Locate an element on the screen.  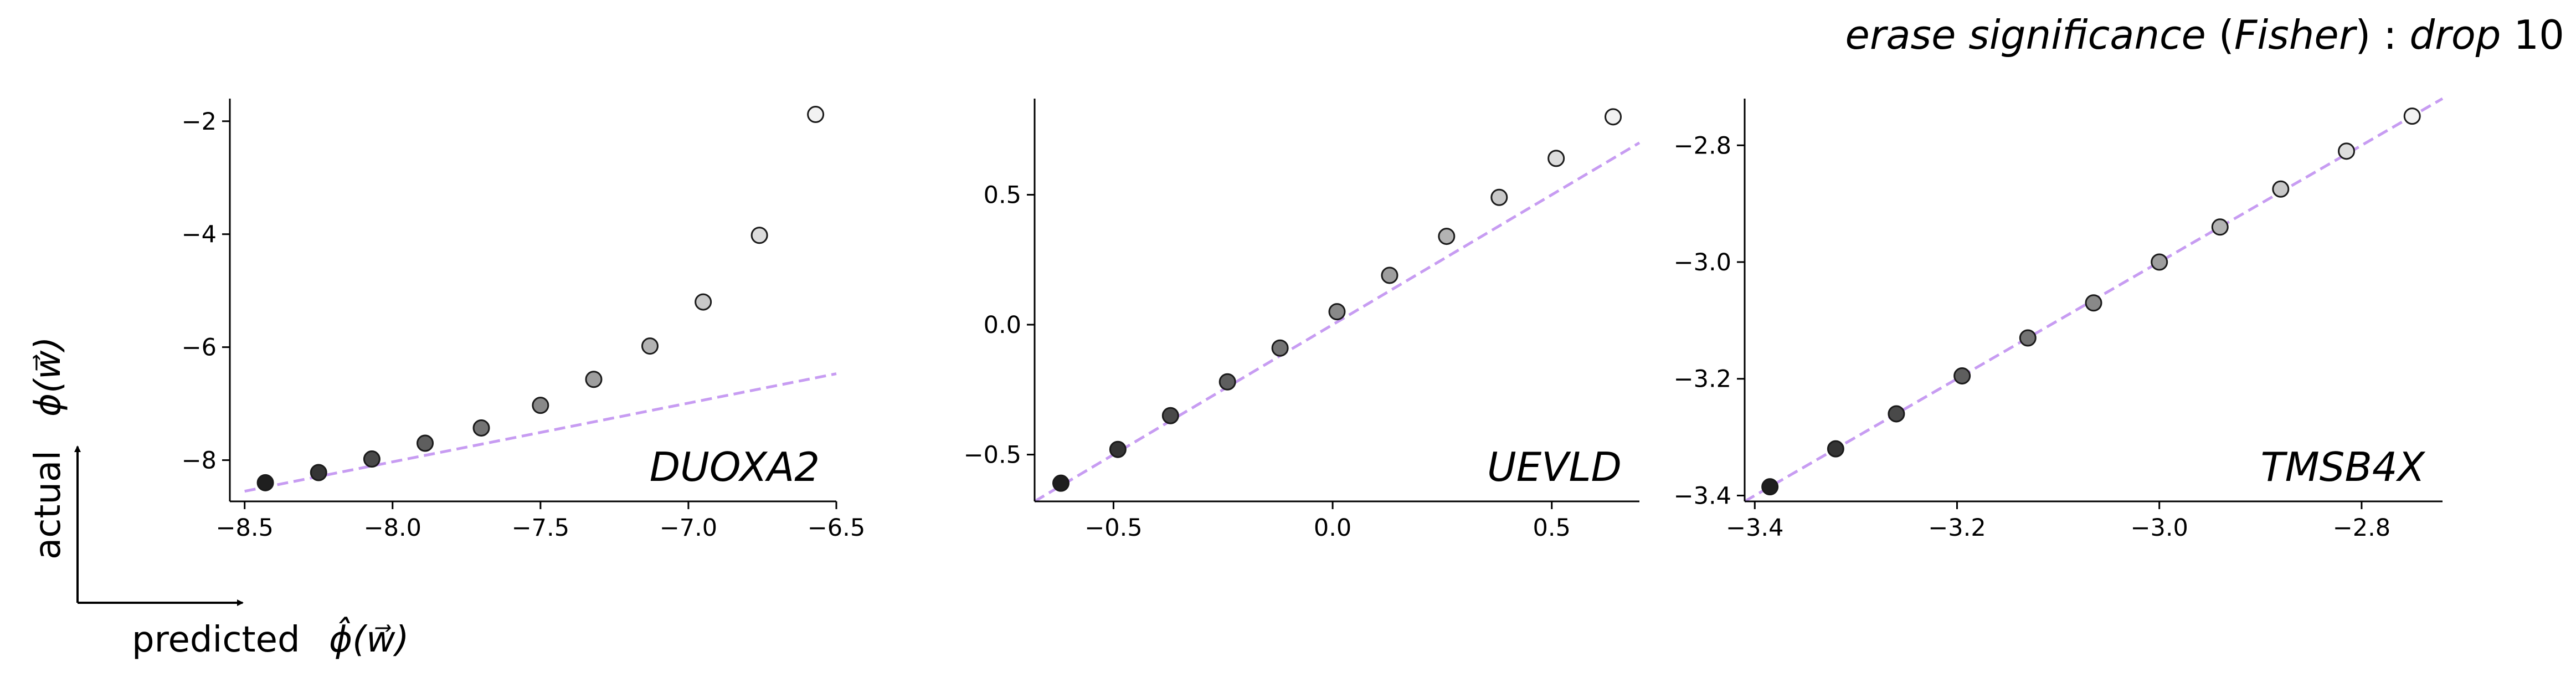
title-paren-open: ( is located at coordinates (2220, 35).